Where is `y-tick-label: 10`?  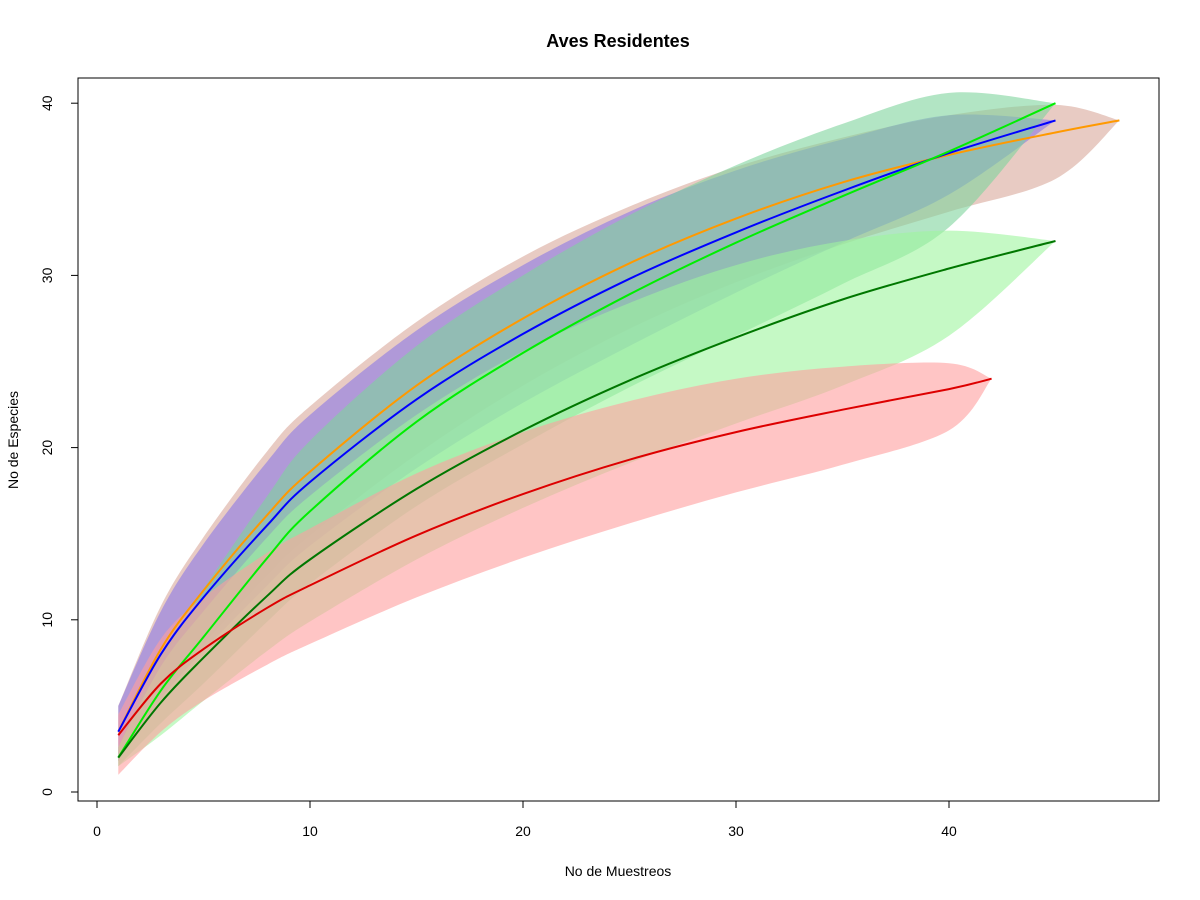
y-tick-label: 10 is located at coordinates (47, 620).